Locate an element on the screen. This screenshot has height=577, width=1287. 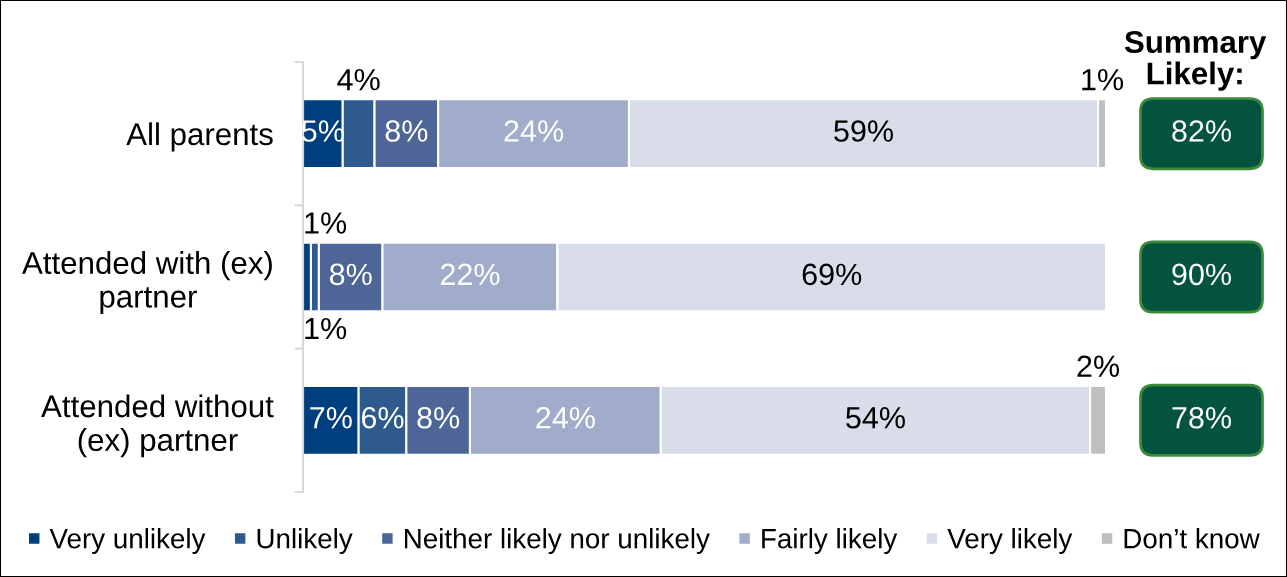
data-label: 4% is located at coordinates (358, 79).